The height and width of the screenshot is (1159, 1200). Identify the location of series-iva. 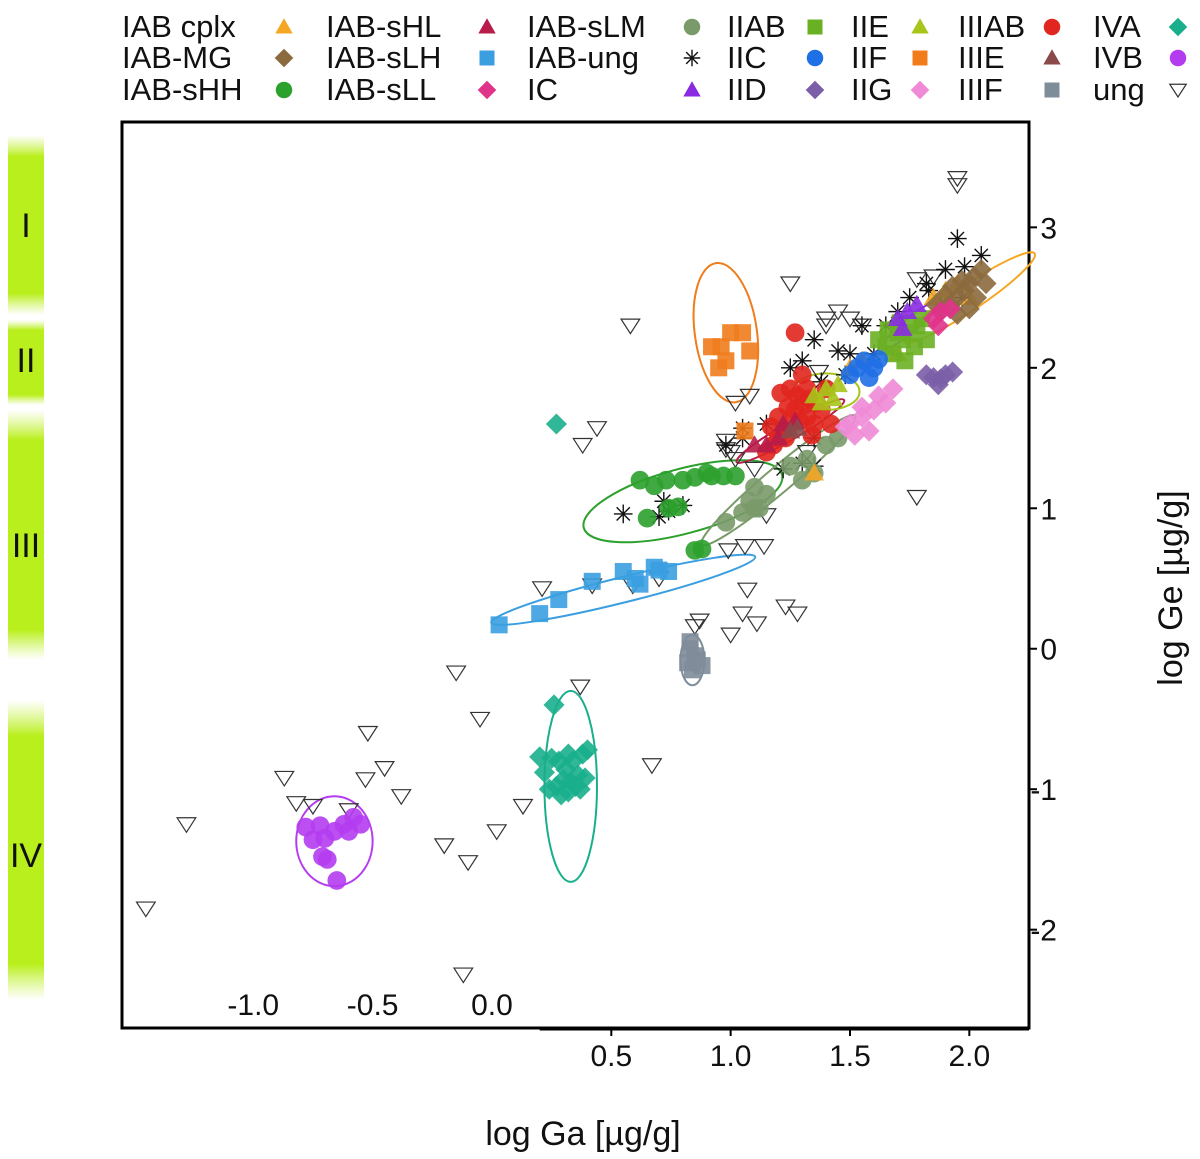
(563, 609).